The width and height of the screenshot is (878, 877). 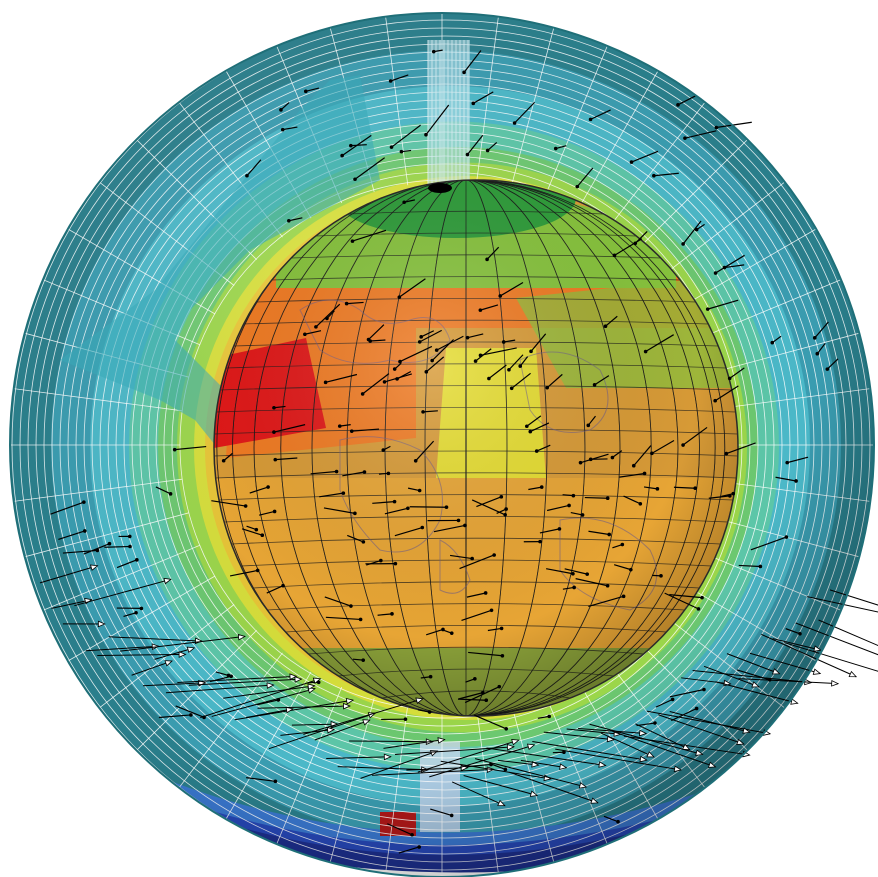 I want to click on pole-dot, so click(x=440, y=188).